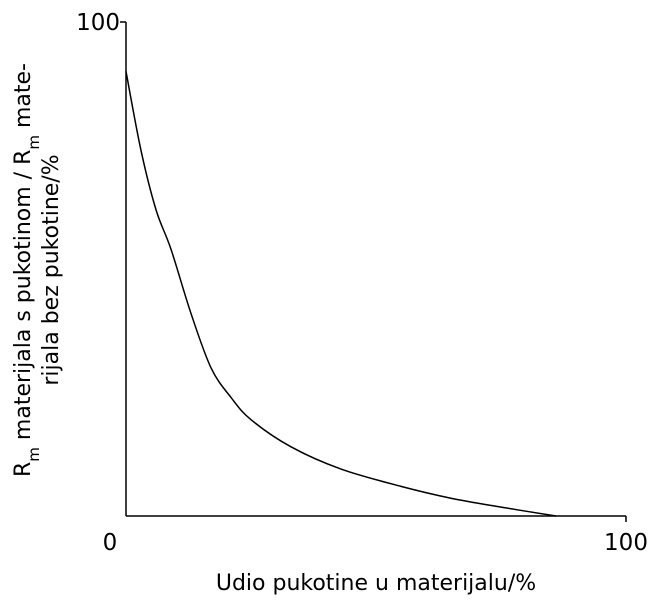 The width and height of the screenshot is (654, 601). I want to click on label-text: mate-, so click(23, 99).